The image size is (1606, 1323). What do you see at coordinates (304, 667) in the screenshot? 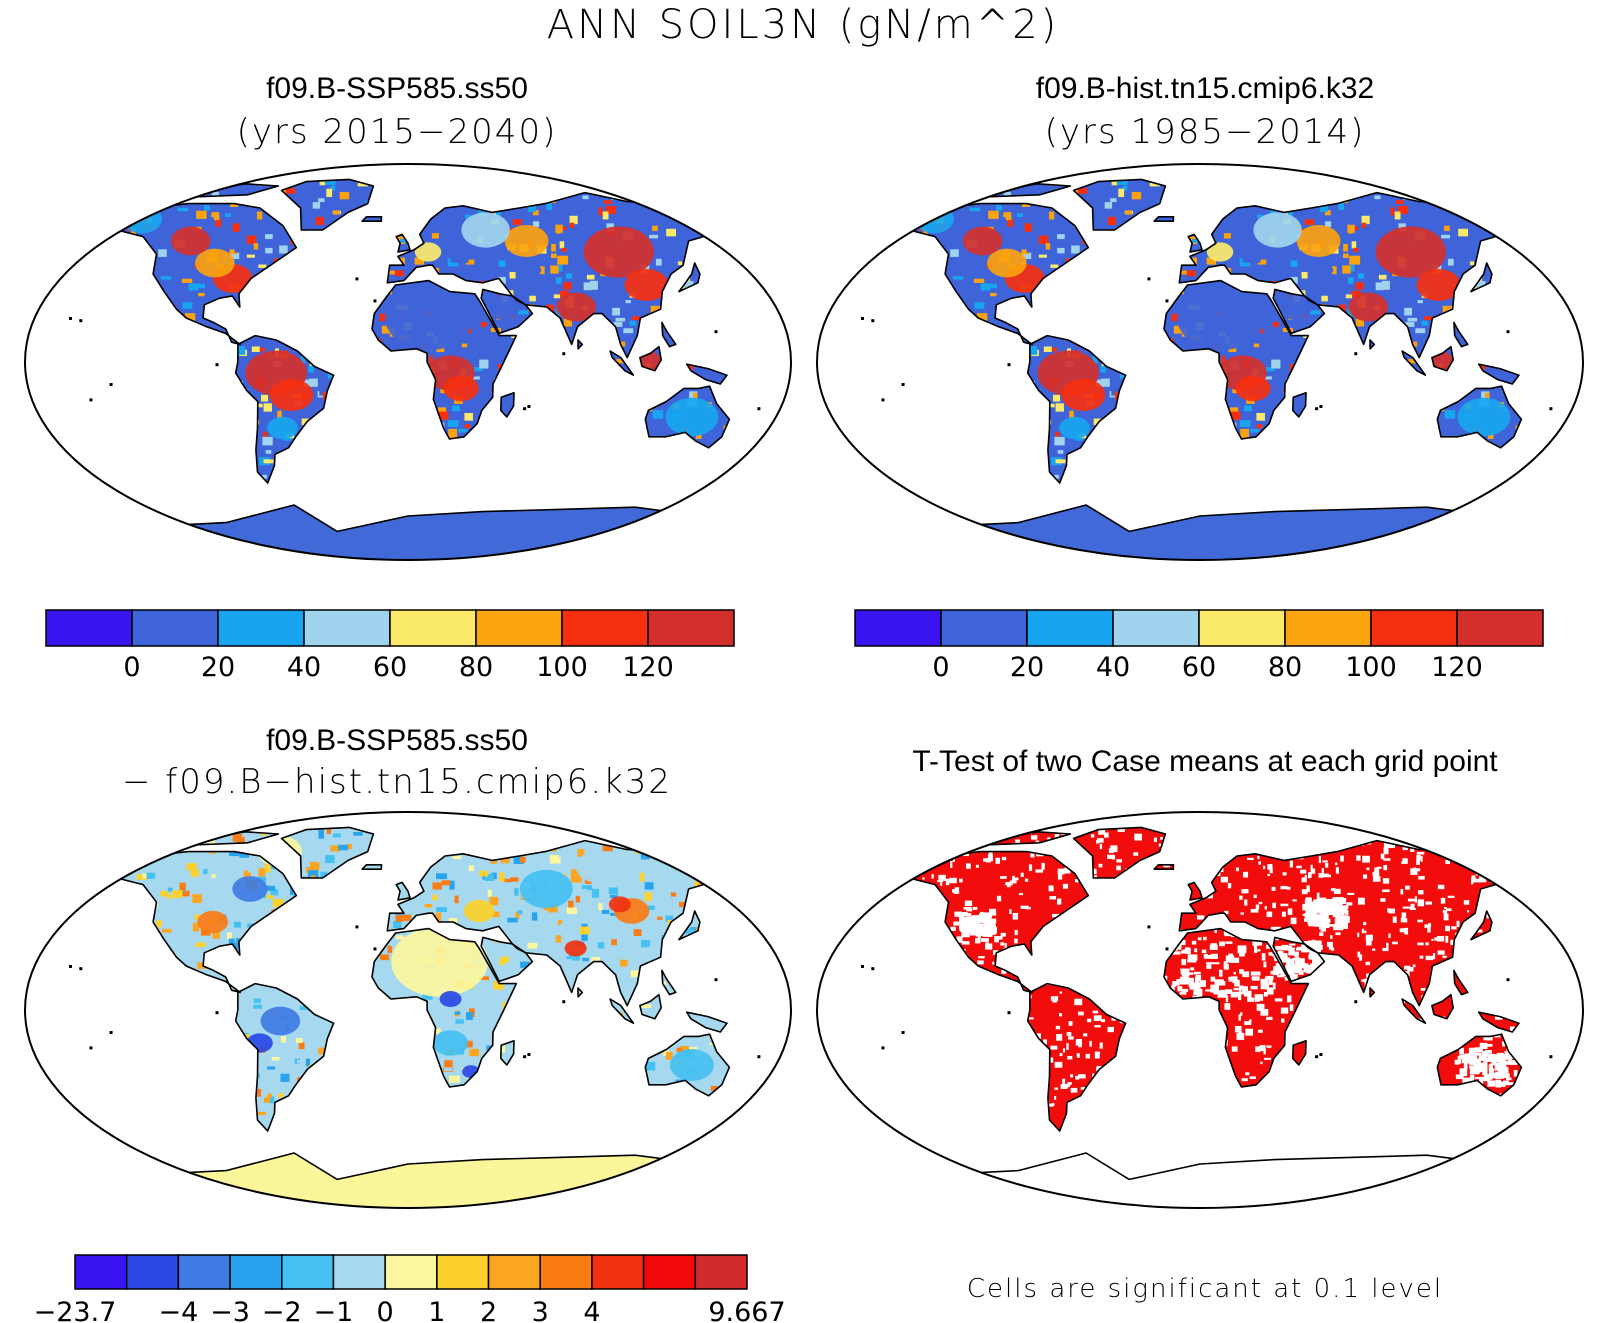
I see `colorbar-top-left-tick-label: 40` at bounding box center [304, 667].